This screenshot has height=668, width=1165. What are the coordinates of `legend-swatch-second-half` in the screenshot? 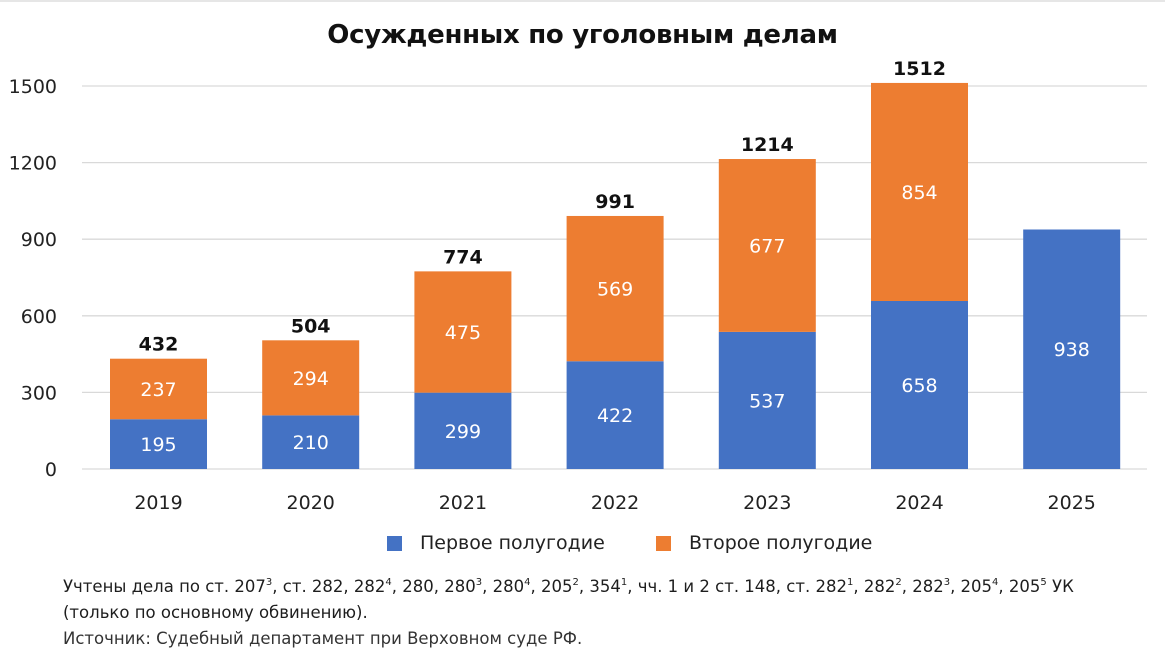 It's located at (663, 543).